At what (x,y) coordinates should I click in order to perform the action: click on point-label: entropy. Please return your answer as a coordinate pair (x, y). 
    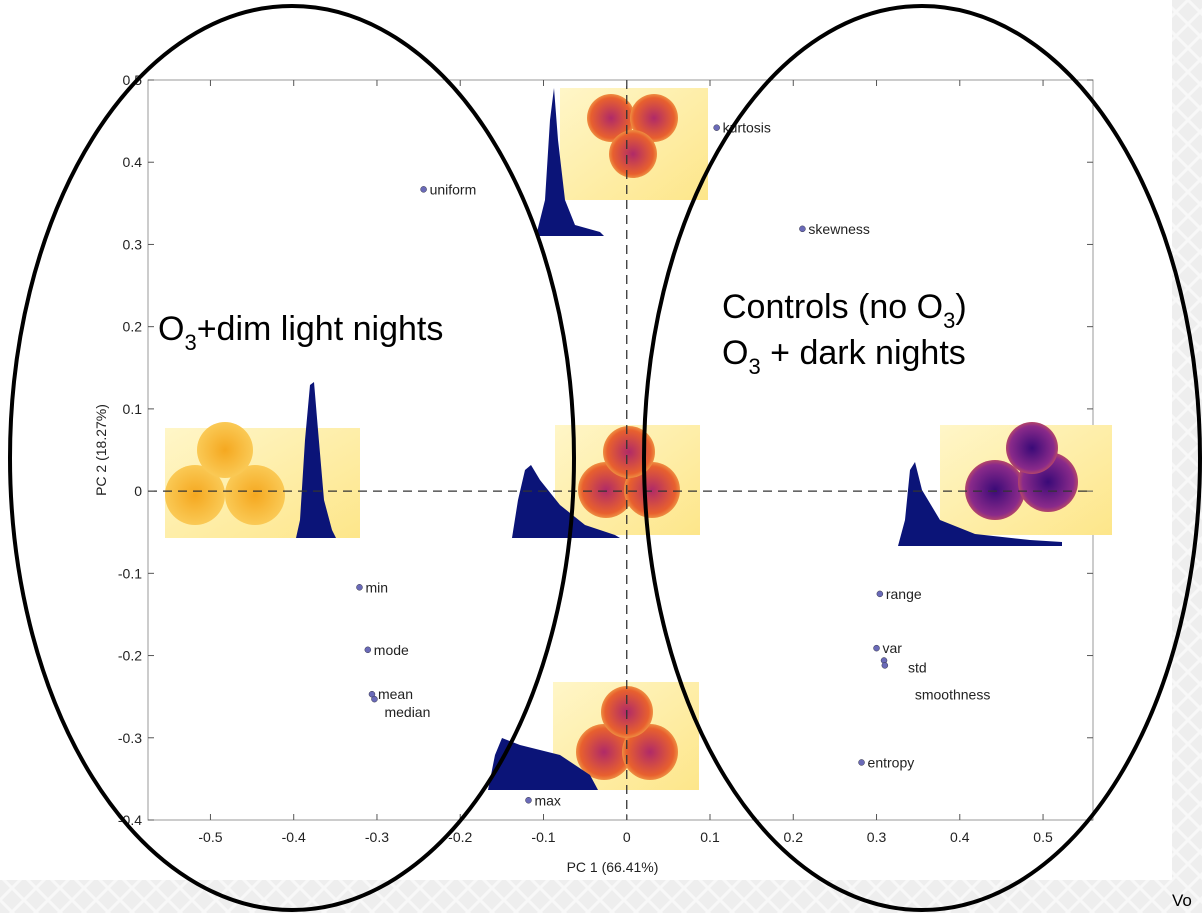
    Looking at the image, I should click on (891, 762).